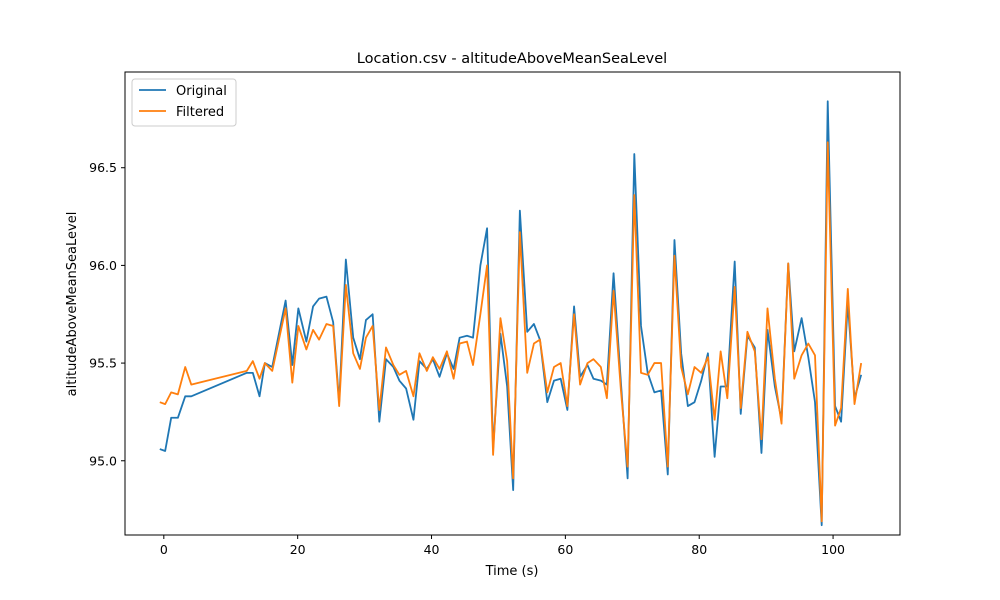 This screenshot has width=1000, height=600. I want to click on legend-label-filtered: Filtered, so click(200, 112).